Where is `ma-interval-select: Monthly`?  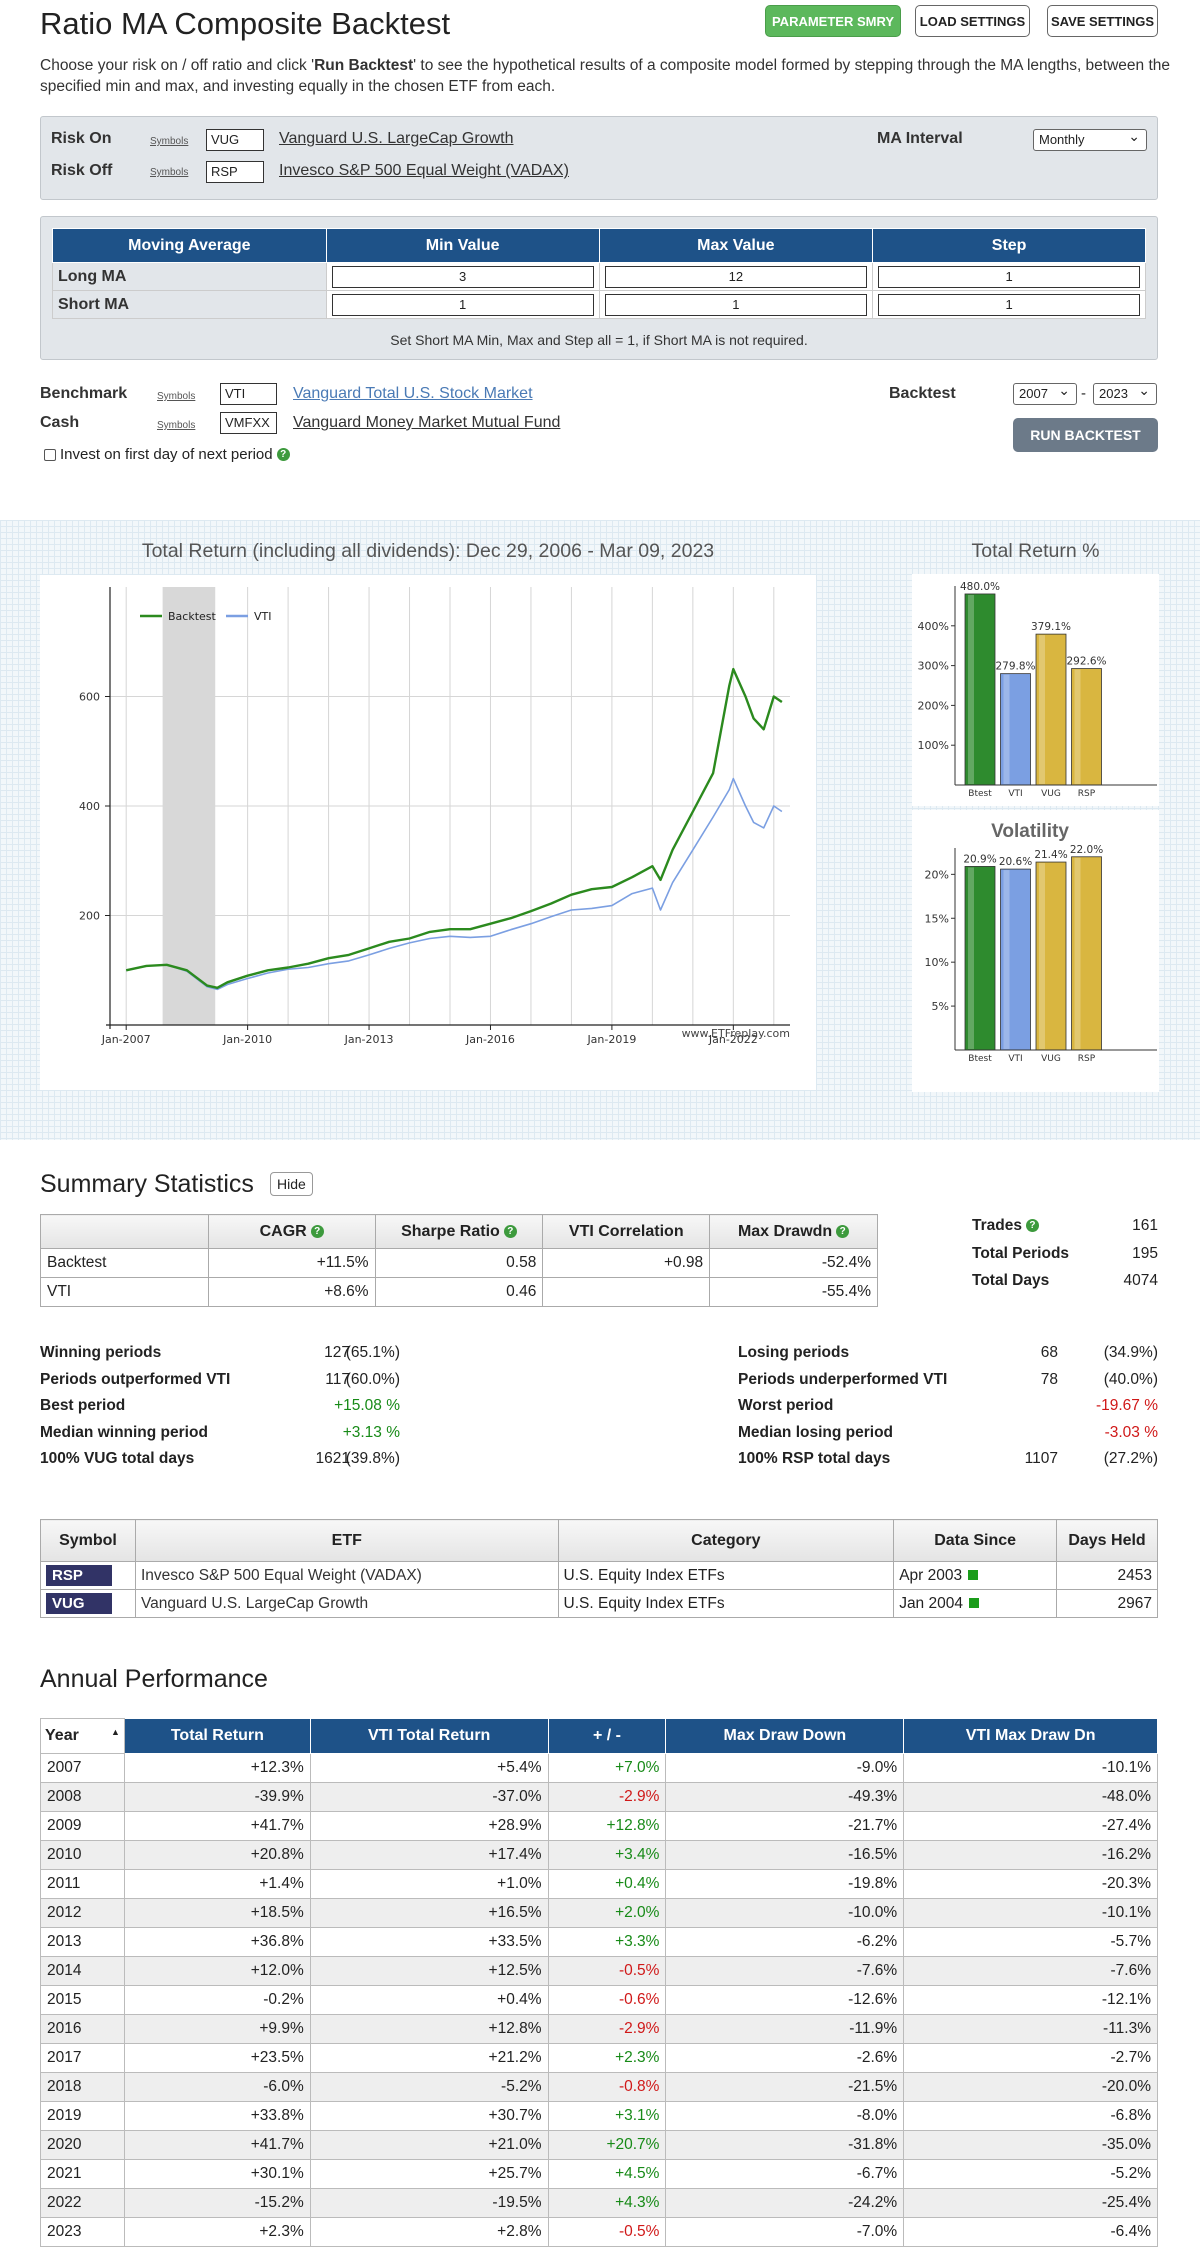 ma-interval-select: Monthly is located at coordinates (1090, 139).